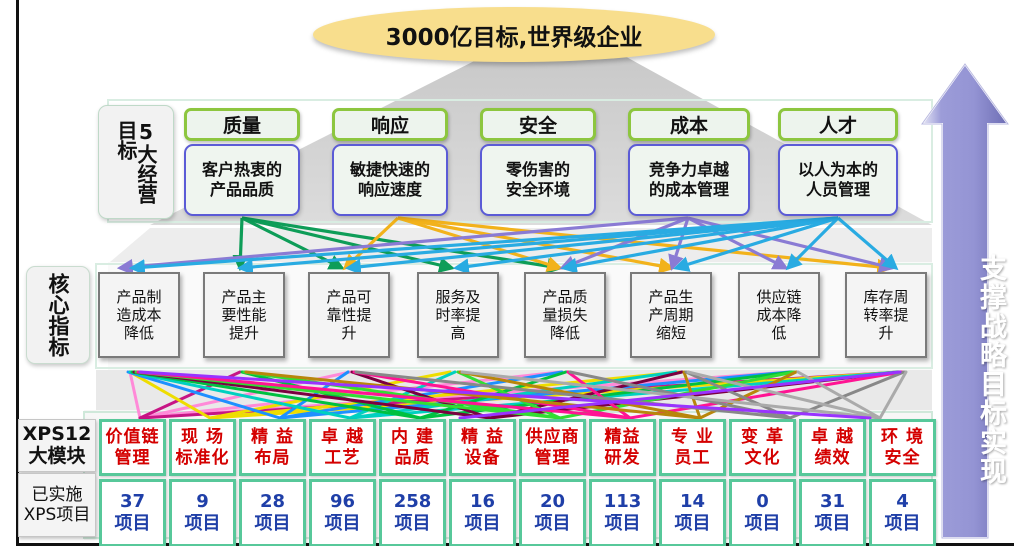 This screenshot has height=546, width=1014. I want to click on module-title-0: 价值链 管理, so click(132, 447).